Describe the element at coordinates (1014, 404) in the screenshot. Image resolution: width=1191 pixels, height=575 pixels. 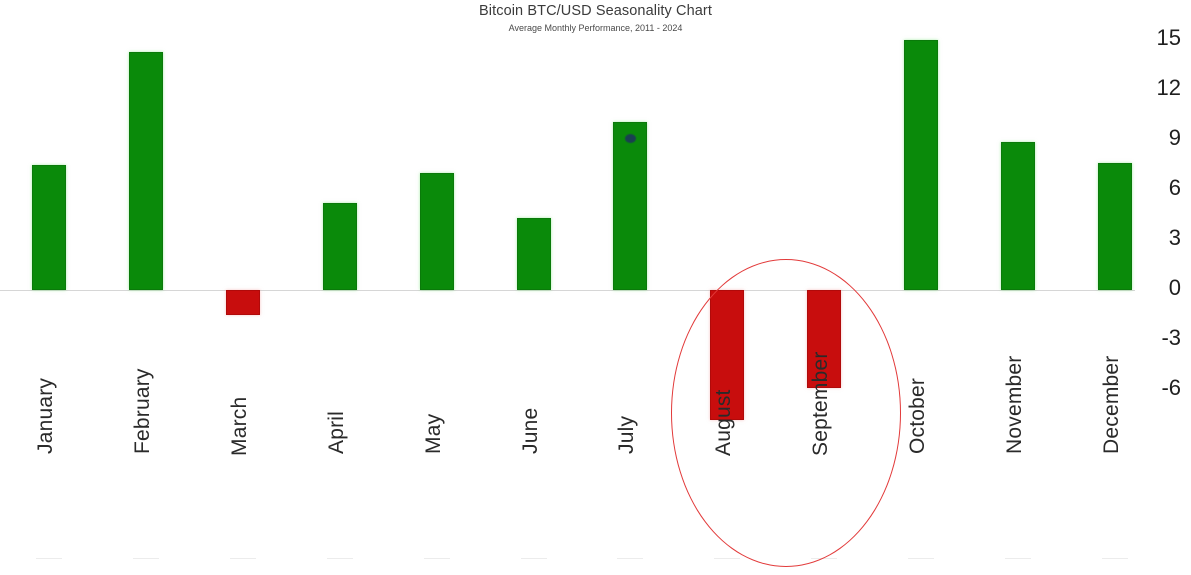
I see `x-axis-label-november: November` at that location.